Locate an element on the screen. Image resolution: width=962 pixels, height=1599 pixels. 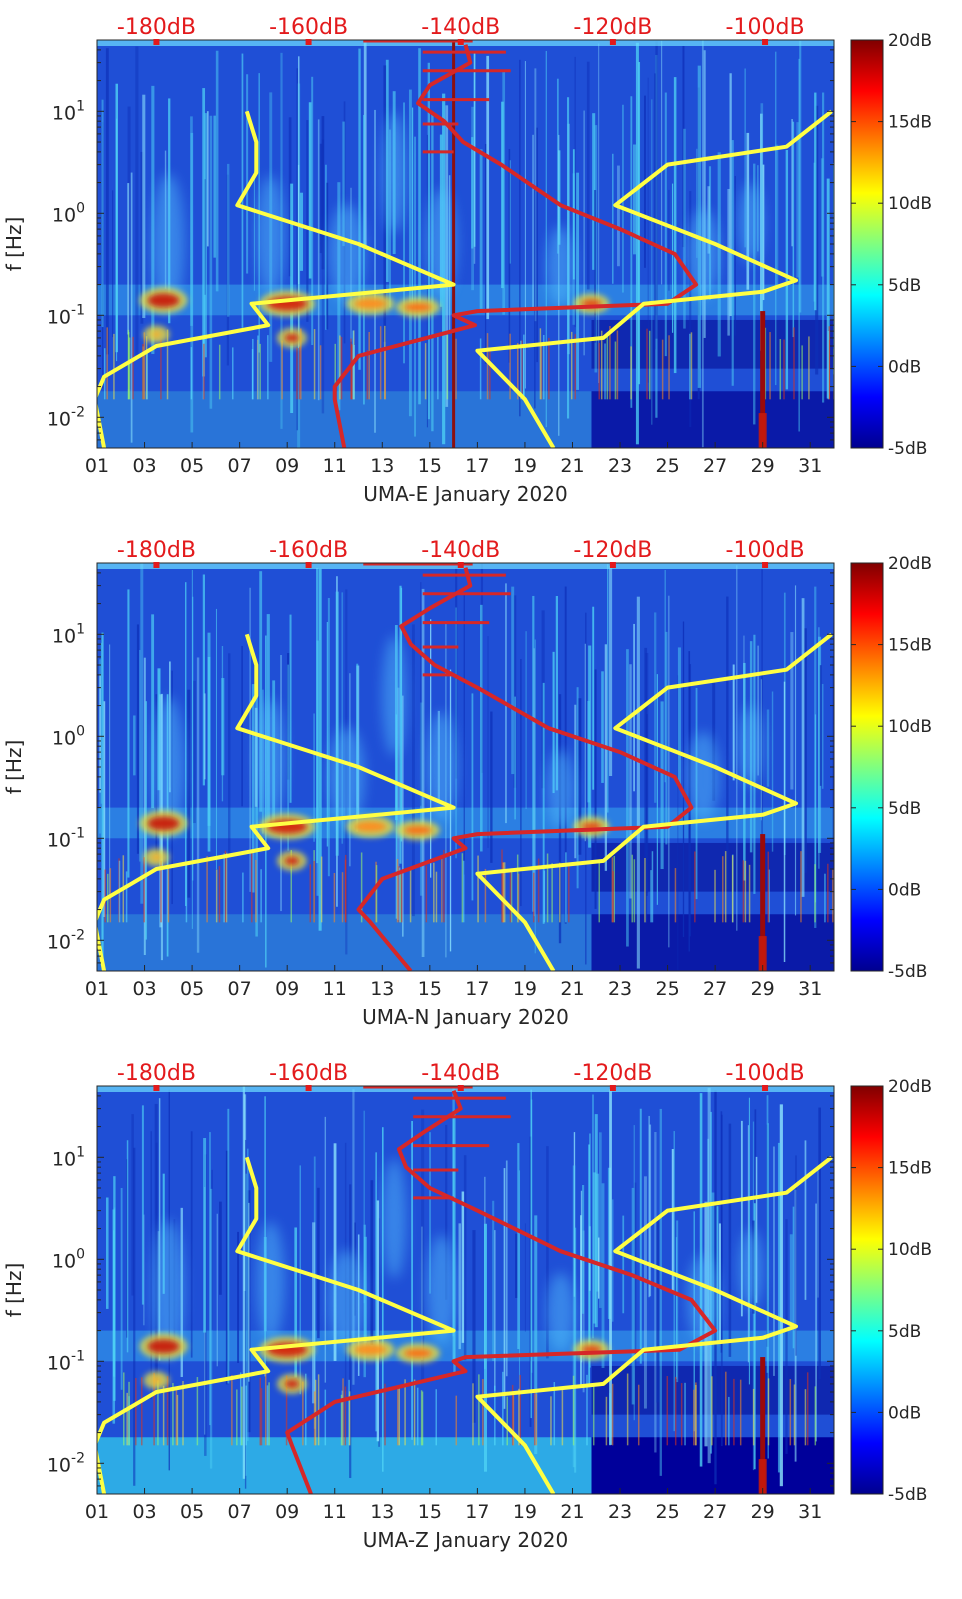
top-db-label: -120dB is located at coordinates (612, 27).